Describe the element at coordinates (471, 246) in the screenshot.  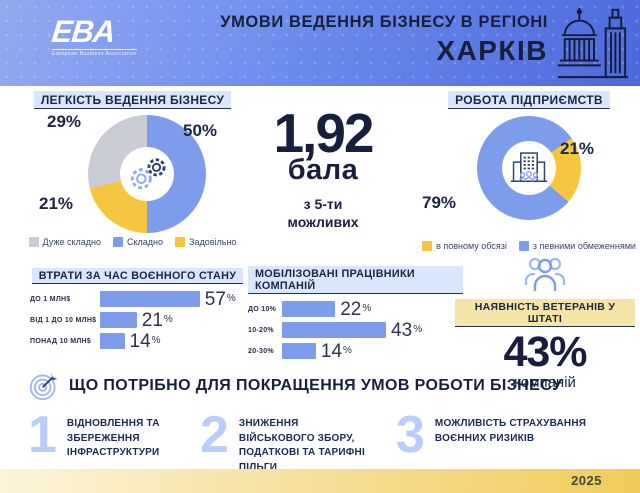
I see `legend-label: в повному обсязі` at that location.